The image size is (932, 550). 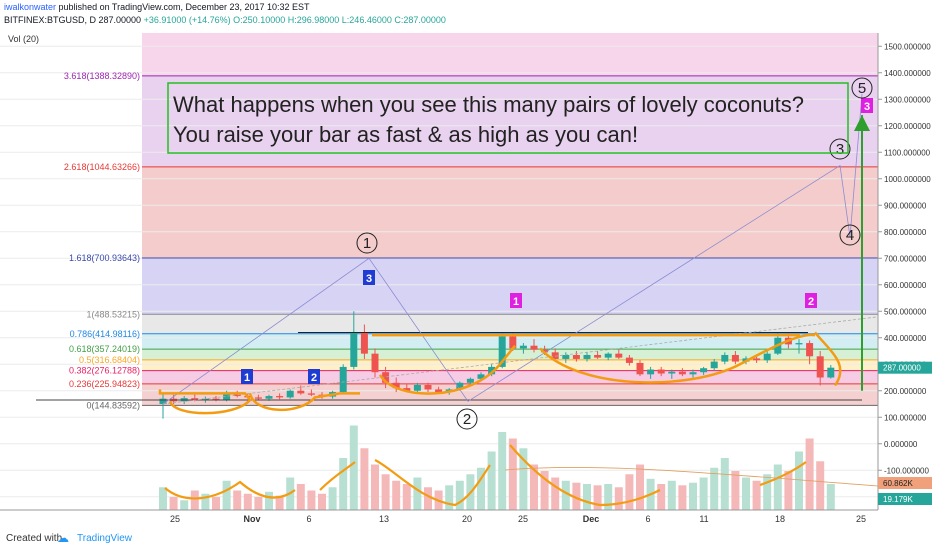 What do you see at coordinates (102, 76) in the screenshot?
I see `fib-level-label: 3.618(1388.32890)` at bounding box center [102, 76].